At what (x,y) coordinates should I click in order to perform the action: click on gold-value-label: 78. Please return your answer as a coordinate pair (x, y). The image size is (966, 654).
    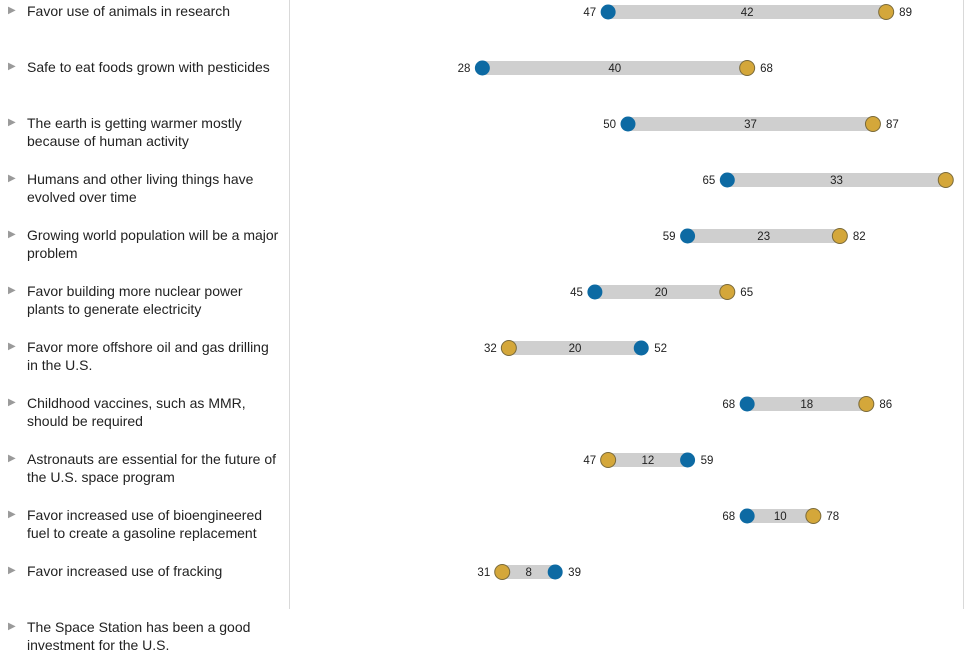
    Looking at the image, I should click on (832, 517).